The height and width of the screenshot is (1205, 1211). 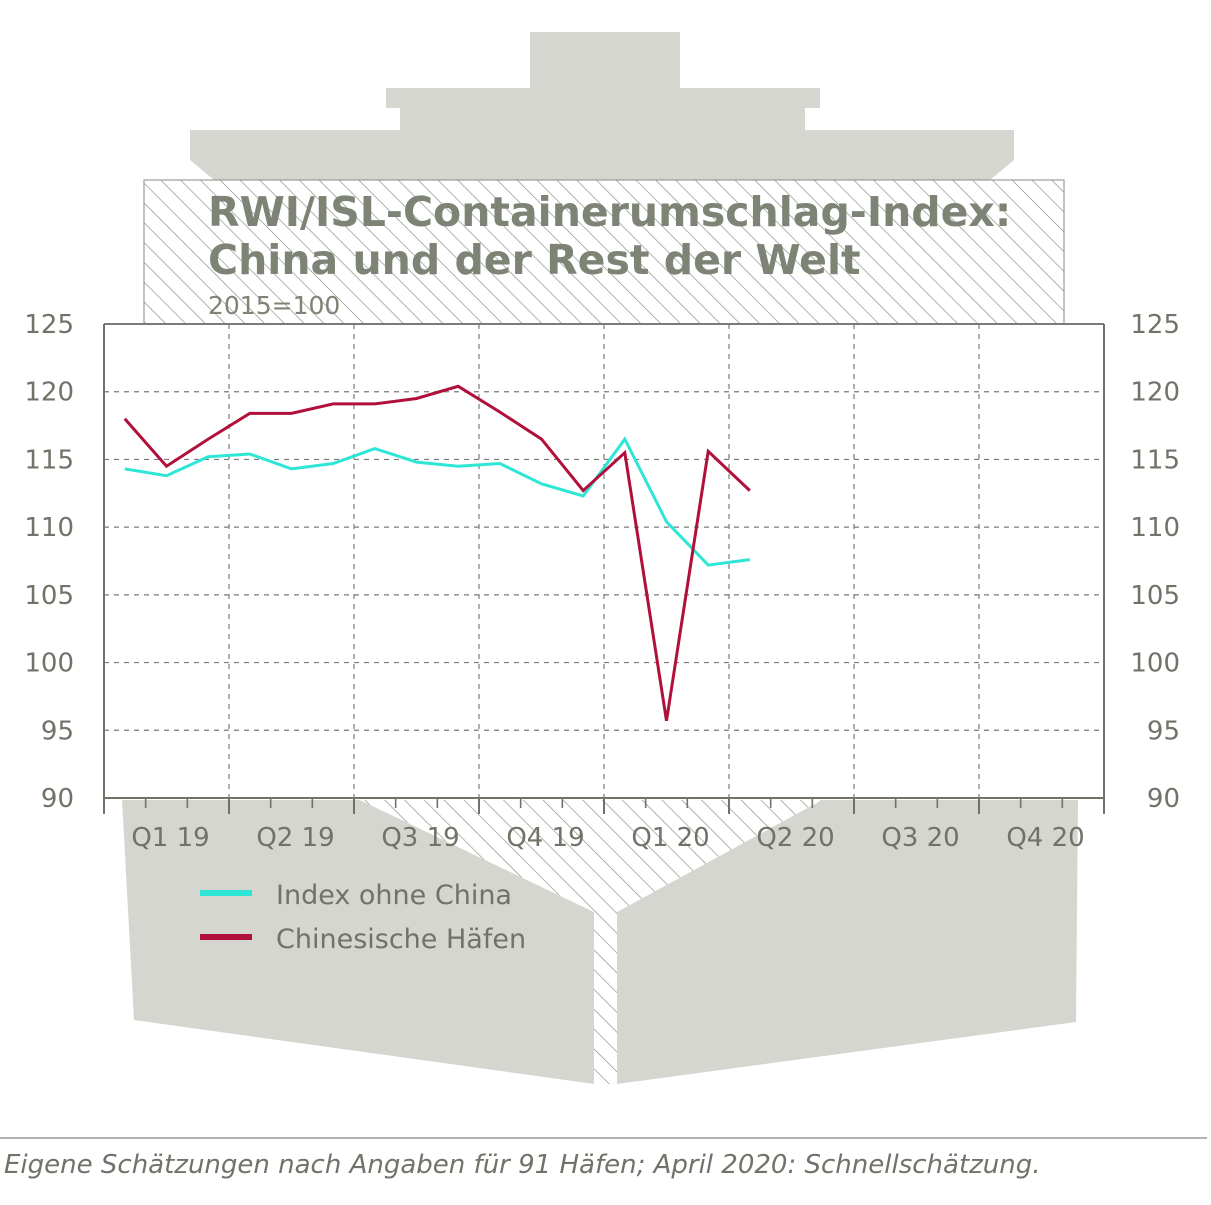 I want to click on chart-title-line2: China und der Rest der Welt, so click(x=534, y=260).